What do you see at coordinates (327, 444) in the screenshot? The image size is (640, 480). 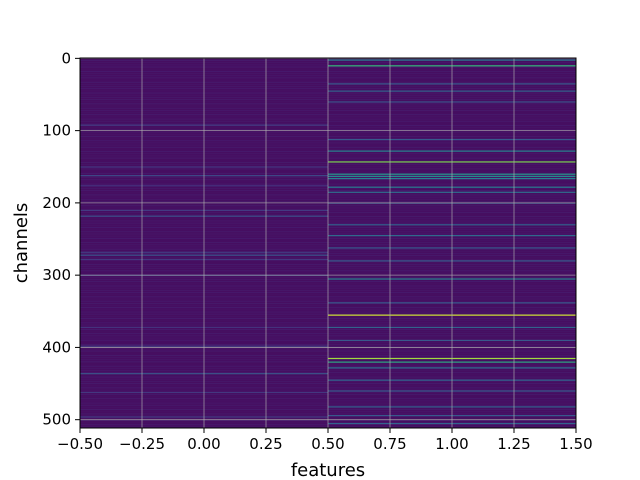 I see `x-tick-label: 0.50` at bounding box center [327, 444].